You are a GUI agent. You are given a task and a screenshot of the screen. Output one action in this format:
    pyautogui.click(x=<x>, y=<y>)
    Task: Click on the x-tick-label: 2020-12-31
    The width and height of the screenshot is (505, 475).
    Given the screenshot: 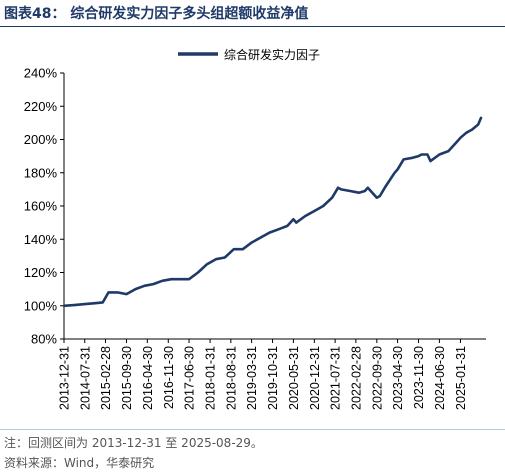 What is the action you would take?
    pyautogui.click(x=315, y=378)
    